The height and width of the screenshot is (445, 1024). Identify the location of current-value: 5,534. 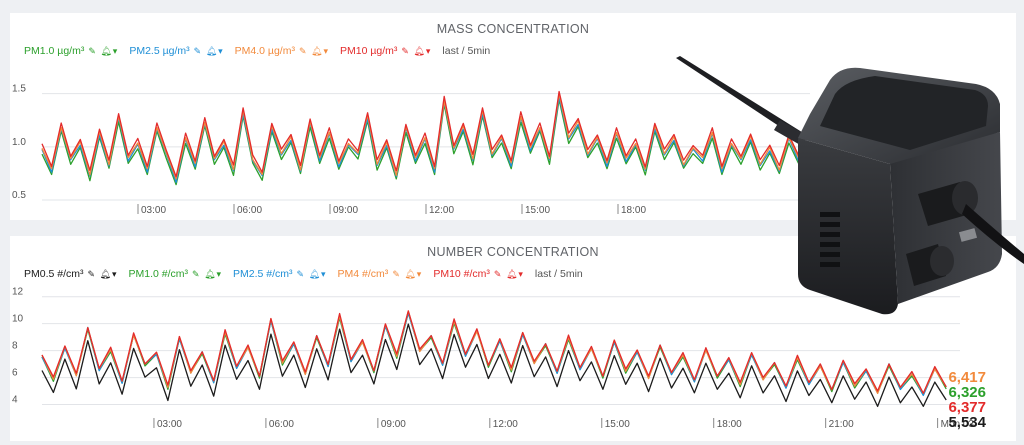
(967, 422).